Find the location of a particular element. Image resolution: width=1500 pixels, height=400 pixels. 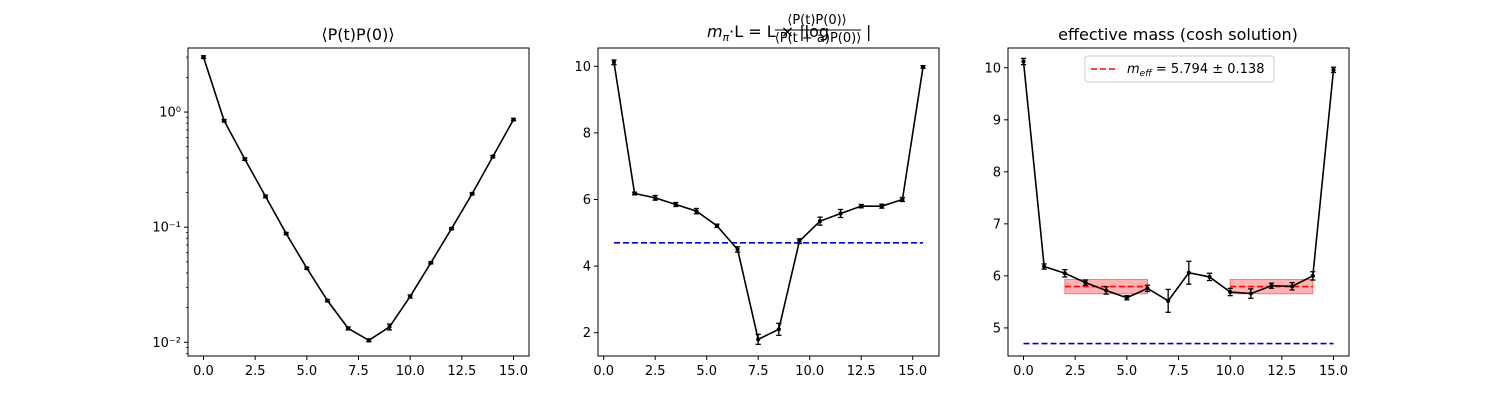

title-fraction-numerator: ⟨P(t)P(0)⟩ is located at coordinates (816, 20).